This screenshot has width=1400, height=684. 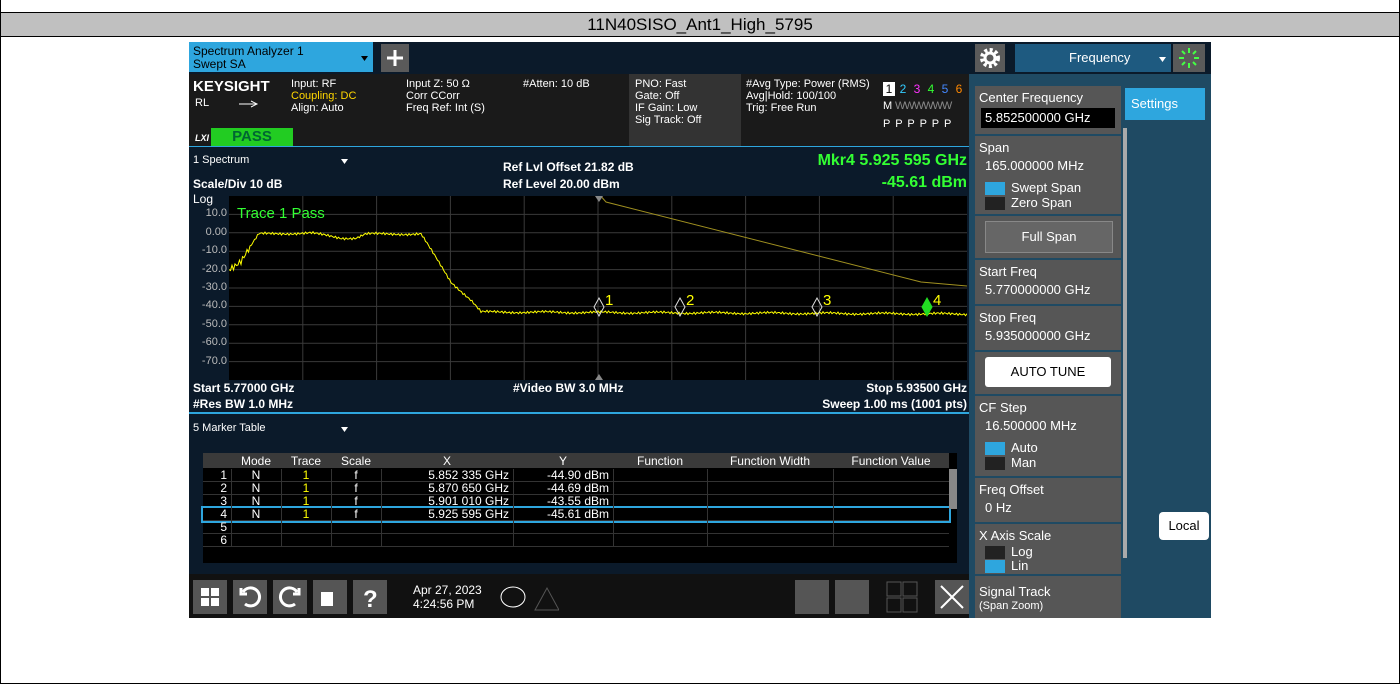 What do you see at coordinates (203, 199) in the screenshot?
I see `scale-type: Log` at bounding box center [203, 199].